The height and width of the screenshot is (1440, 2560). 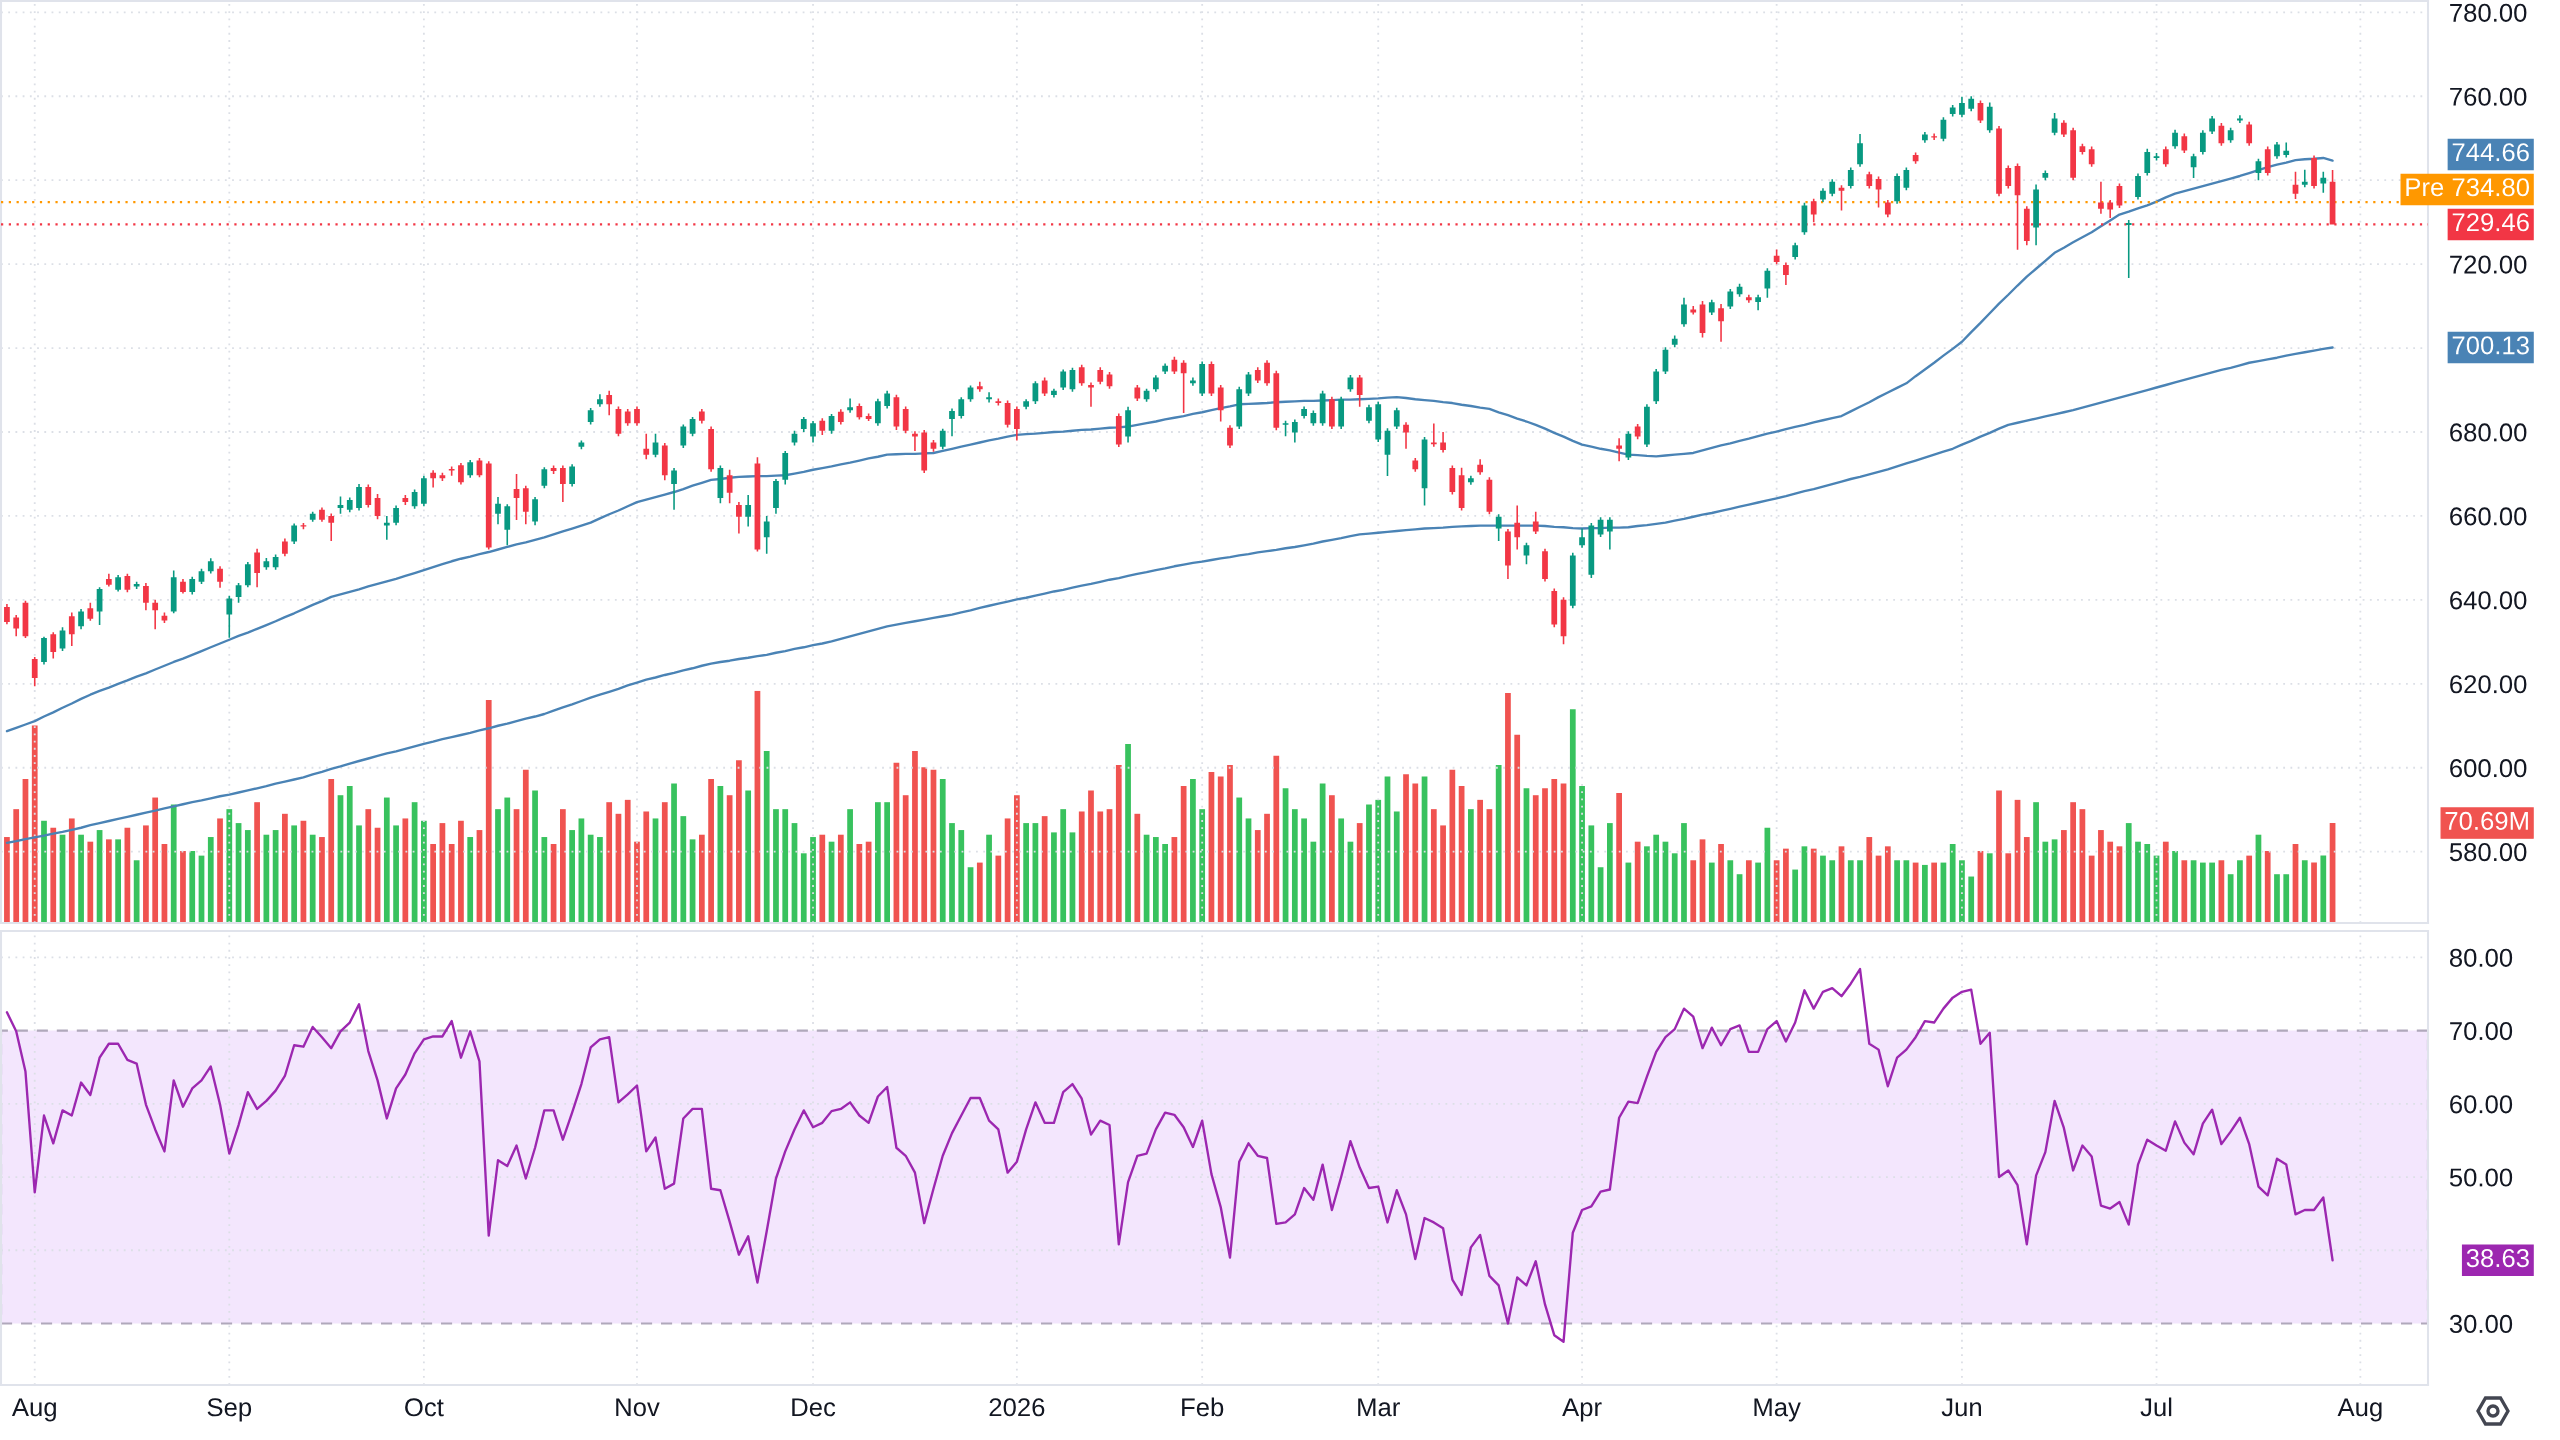 What do you see at coordinates (1379, 1407) in the screenshot?
I see `x-tick-label: Mar` at bounding box center [1379, 1407].